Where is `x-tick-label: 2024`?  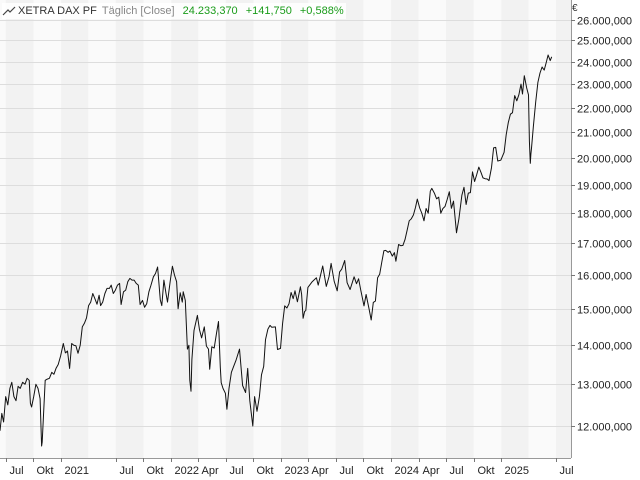 x-tick-label: 2024 is located at coordinates (407, 471).